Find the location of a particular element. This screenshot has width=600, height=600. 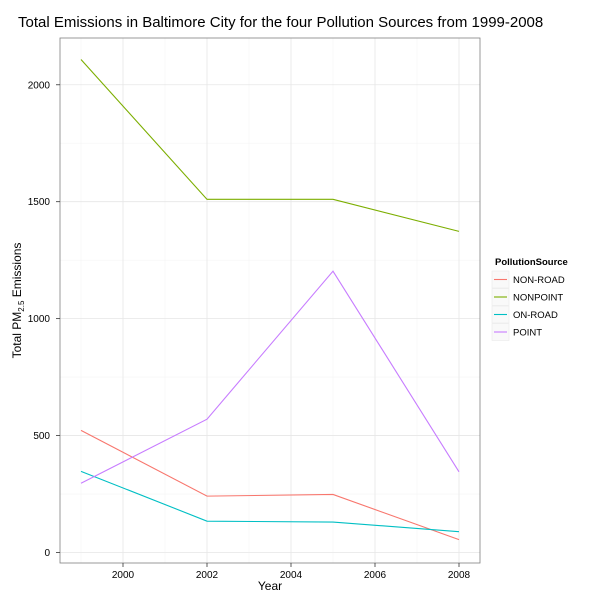

series-line-non-road is located at coordinates (270, 485).